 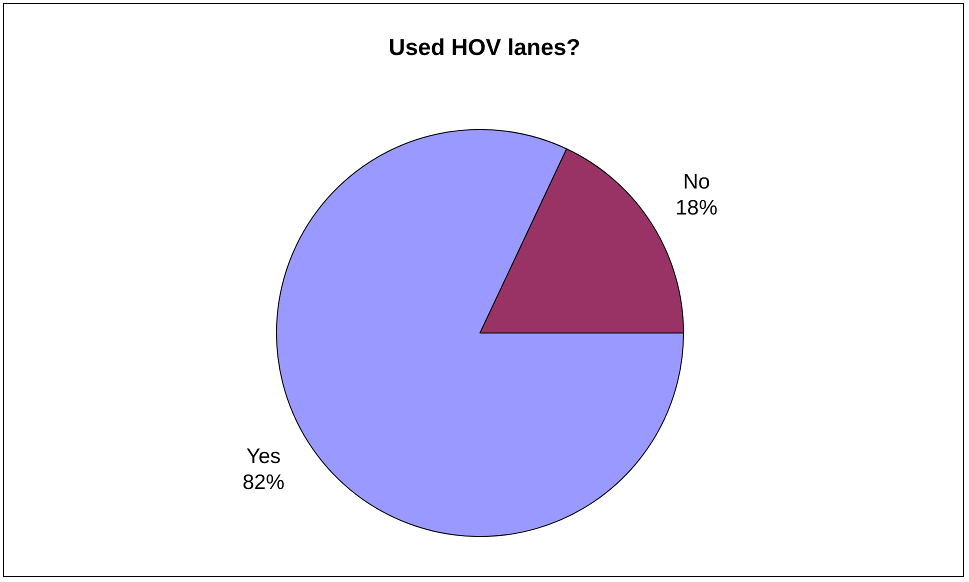 I want to click on data-label: 18%, so click(x=696, y=208).